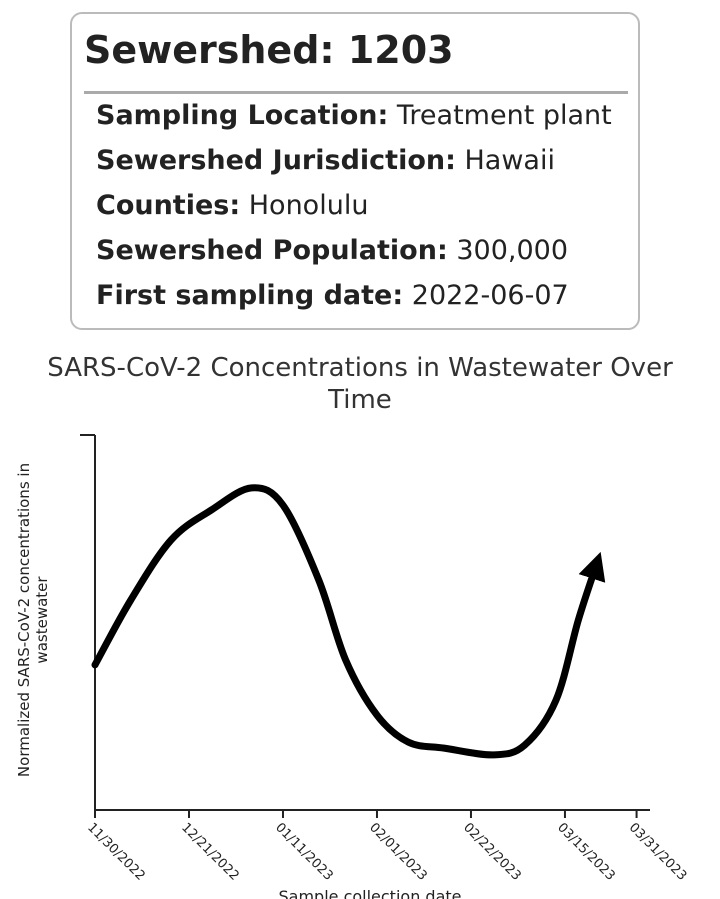 The width and height of the screenshot is (720, 899). Describe the element at coordinates (116, 852) in the screenshot. I see `x-tick-label: 11/30/2022` at that location.